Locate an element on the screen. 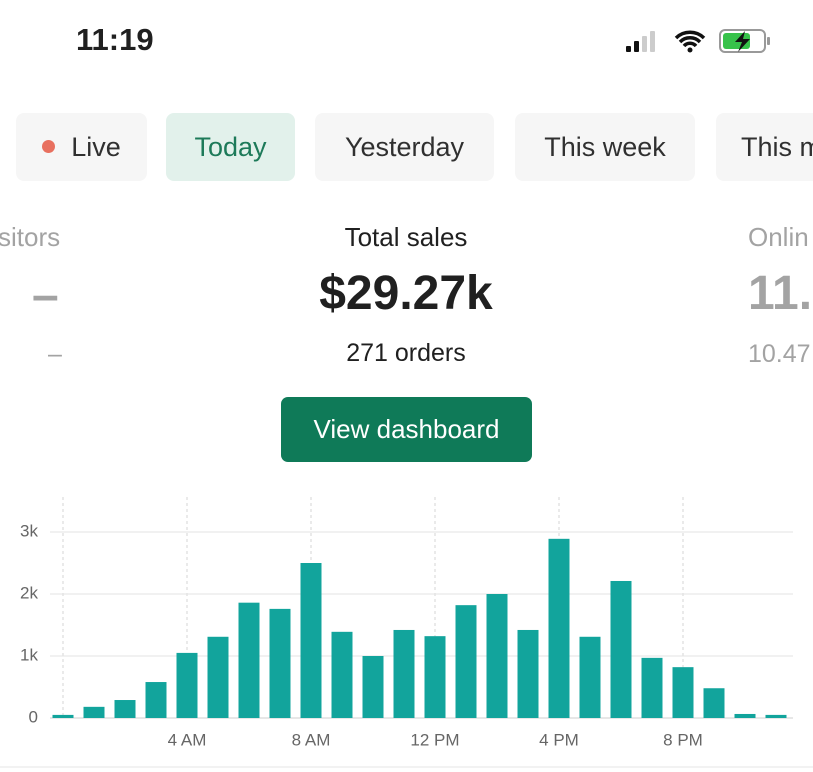 This screenshot has width=813, height=772. x-tick-label: 12 PM is located at coordinates (434, 739).